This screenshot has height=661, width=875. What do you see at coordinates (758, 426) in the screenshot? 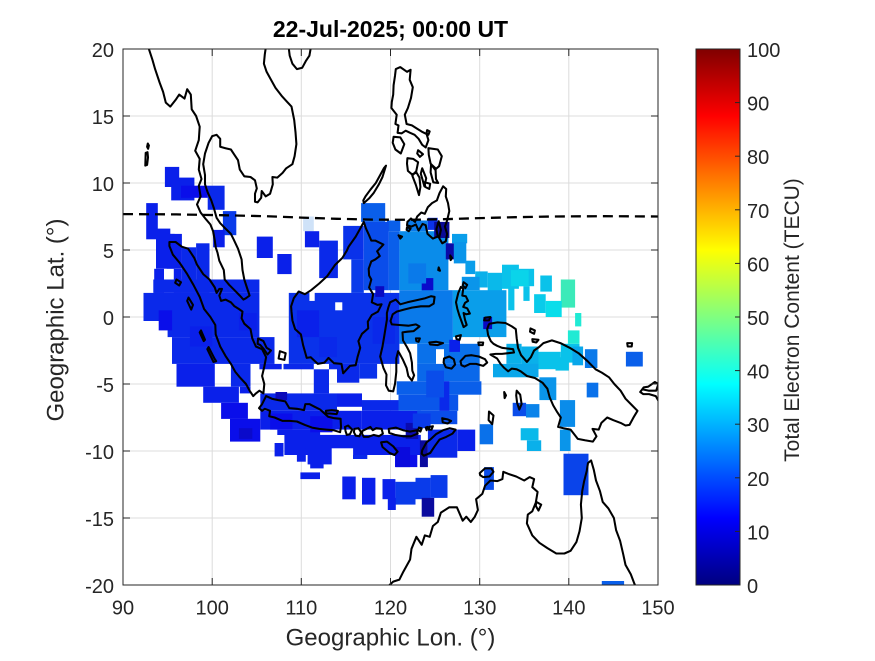
I see `svg-text: 30` at bounding box center [758, 426].